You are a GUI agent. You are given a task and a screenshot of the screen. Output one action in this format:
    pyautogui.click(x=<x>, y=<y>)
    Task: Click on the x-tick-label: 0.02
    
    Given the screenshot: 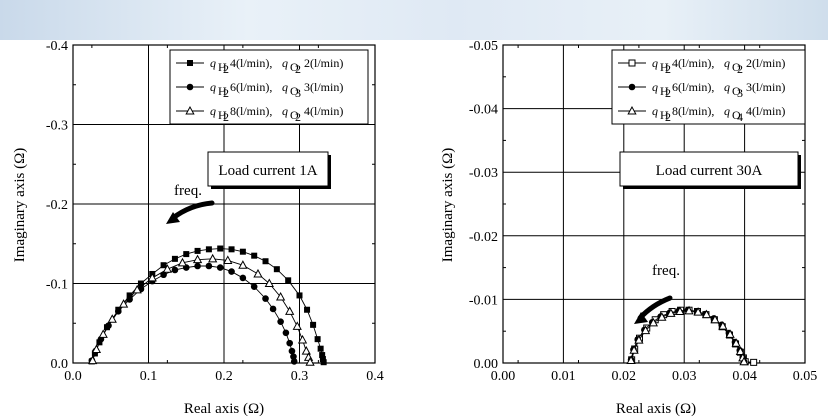 What is the action you would take?
    pyautogui.click(x=624, y=376)
    